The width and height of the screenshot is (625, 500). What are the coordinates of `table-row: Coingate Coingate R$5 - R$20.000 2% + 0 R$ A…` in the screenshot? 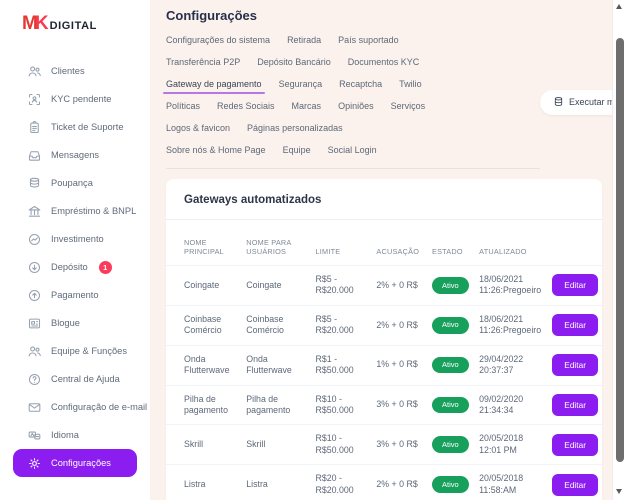 It's located at (384, 285).